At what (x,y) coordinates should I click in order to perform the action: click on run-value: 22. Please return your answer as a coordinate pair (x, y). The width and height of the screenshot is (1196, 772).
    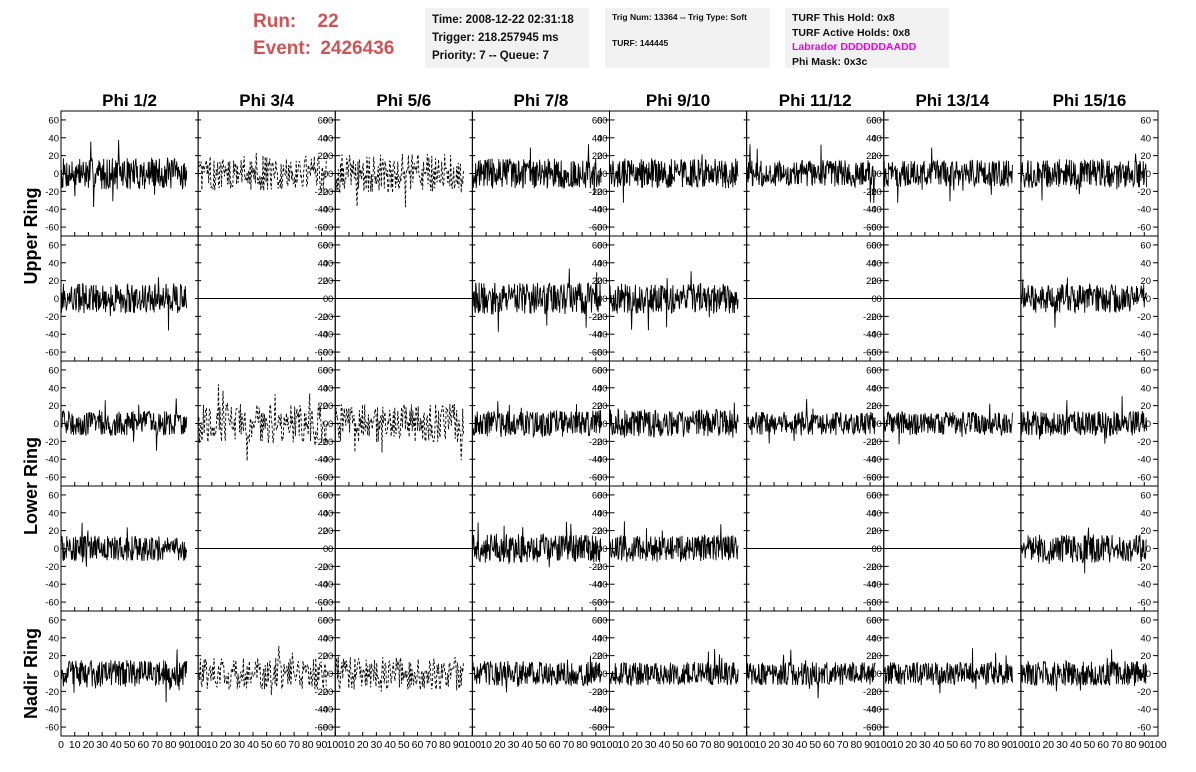
    Looking at the image, I should click on (328, 21).